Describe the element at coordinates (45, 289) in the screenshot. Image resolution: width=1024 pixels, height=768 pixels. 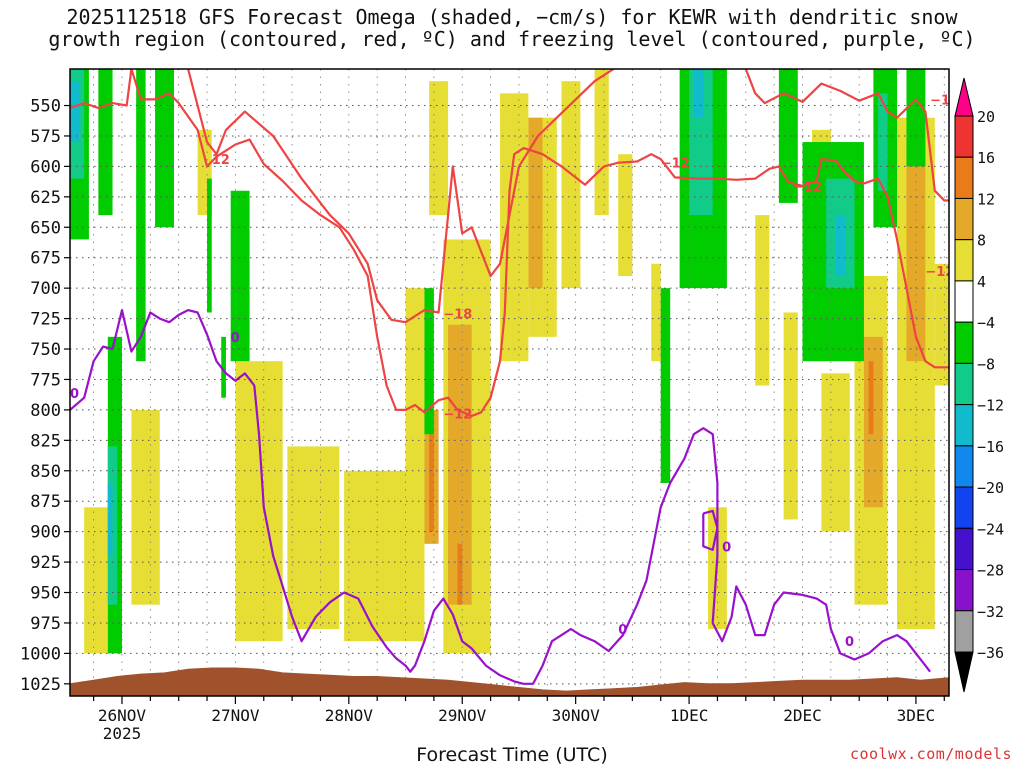
I see `y-tick-label: 700` at that location.